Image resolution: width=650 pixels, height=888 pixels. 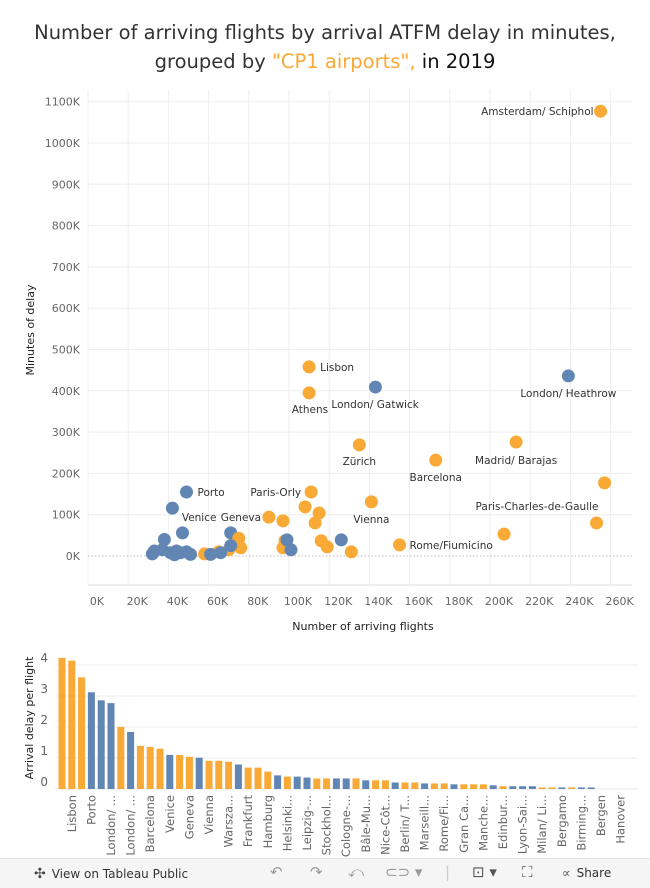 I want to click on download-icon: ⊡ ▾, so click(x=484, y=872).